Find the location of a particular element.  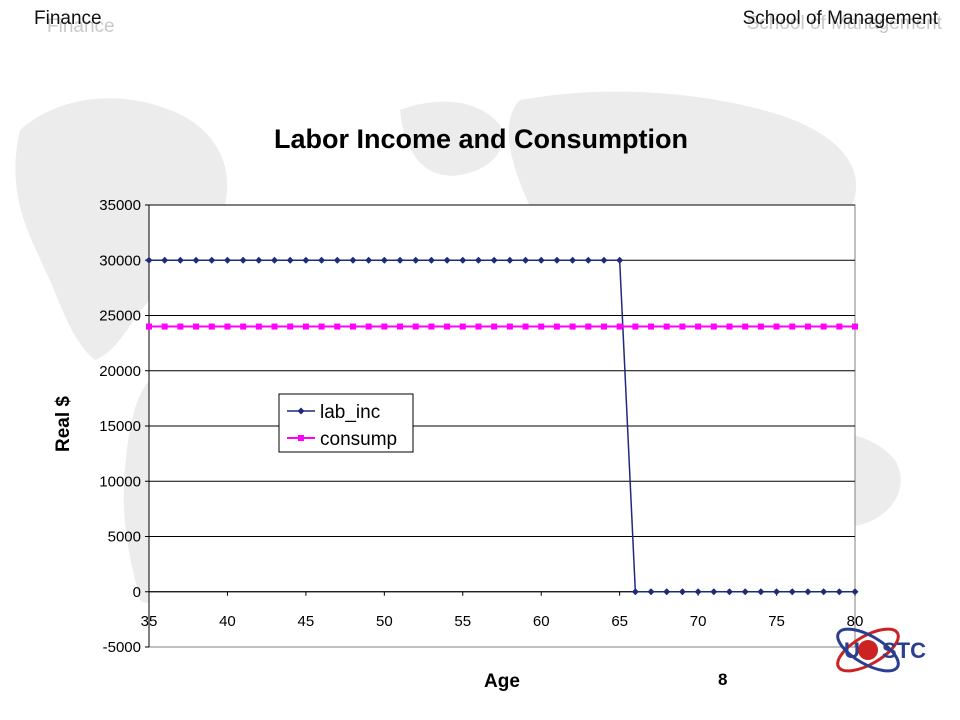

legend-label-consump: consump is located at coordinates (358, 439).